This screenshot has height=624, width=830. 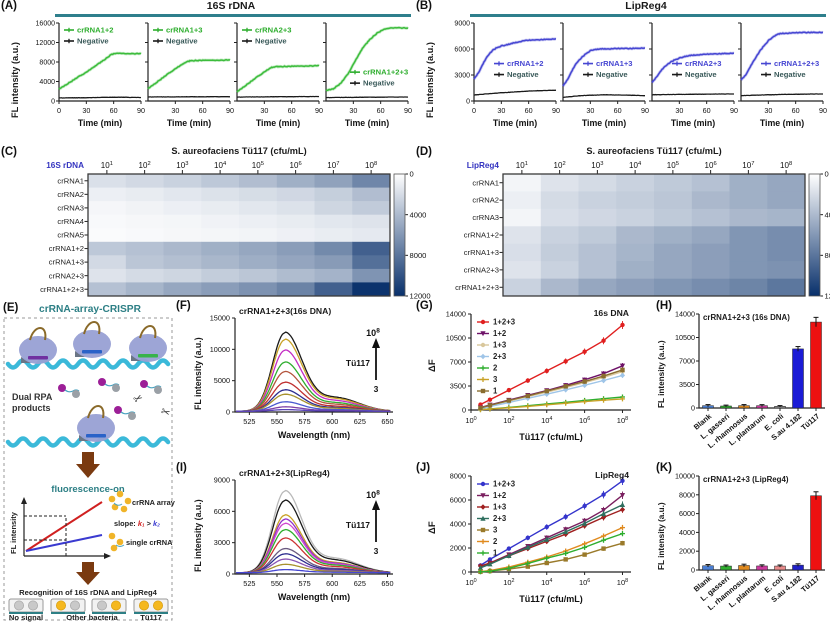 What do you see at coordinates (70, 221) in the screenshot?
I see `svg-text: crRNA4` at bounding box center [70, 221].